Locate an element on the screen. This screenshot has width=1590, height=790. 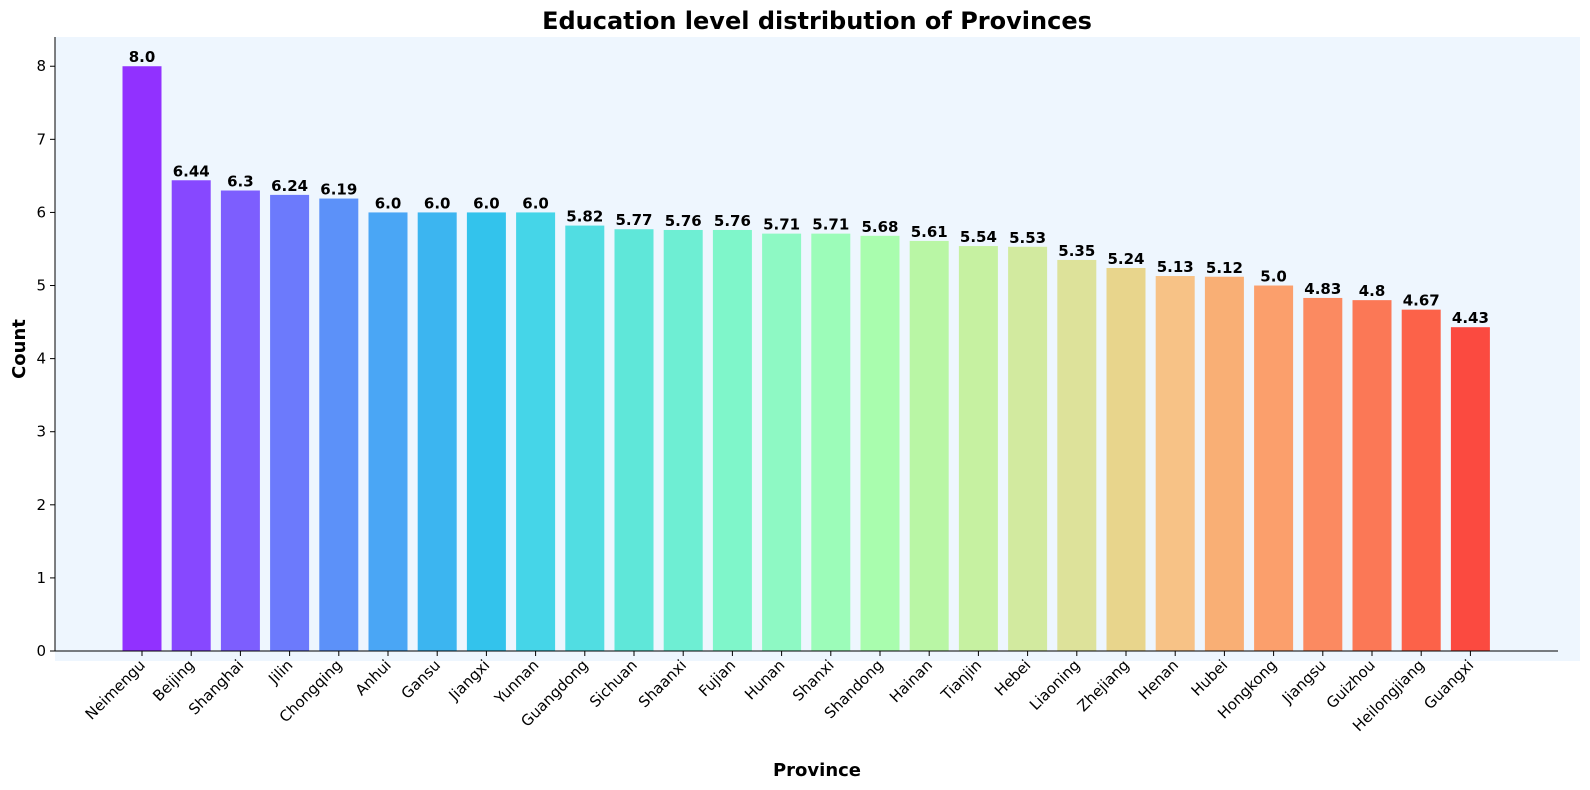
bar-beijing is located at coordinates (191, 415).